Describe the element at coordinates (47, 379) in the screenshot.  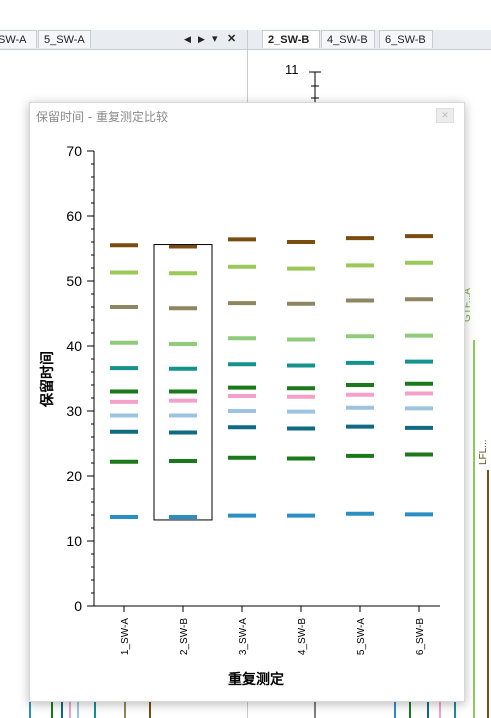
I see `y-axis-title: 保留时间` at that location.